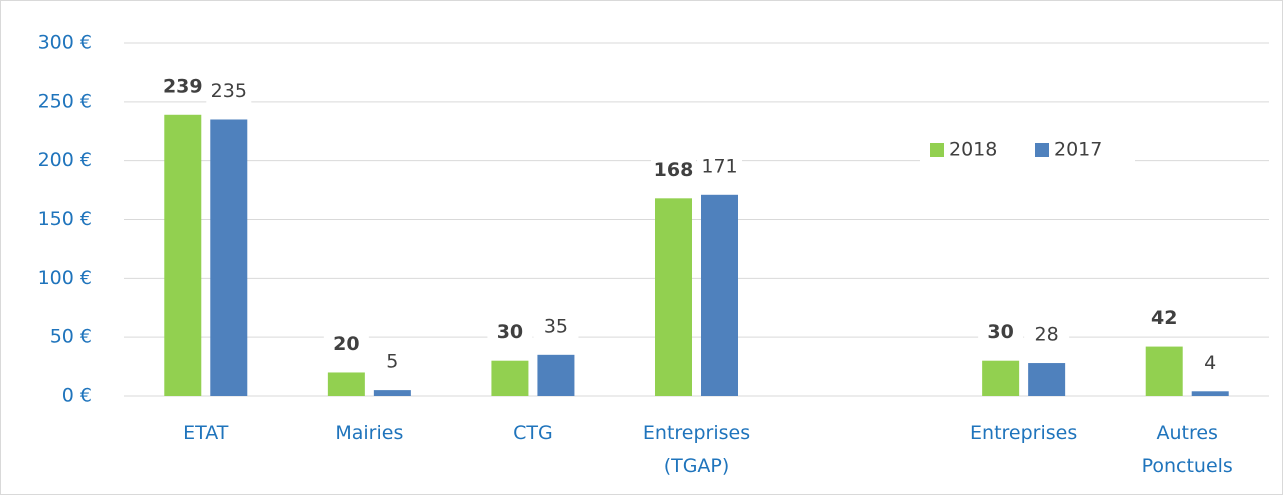  Describe the element at coordinates (65, 101) in the screenshot. I see `y-tick-label: 250 €` at that location.